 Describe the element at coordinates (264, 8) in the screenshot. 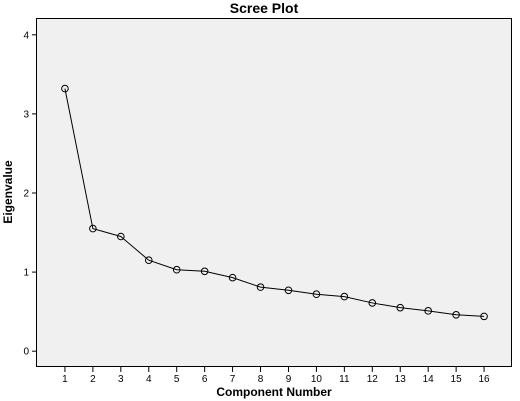

I see `chart-title: Scree Plot` at that location.